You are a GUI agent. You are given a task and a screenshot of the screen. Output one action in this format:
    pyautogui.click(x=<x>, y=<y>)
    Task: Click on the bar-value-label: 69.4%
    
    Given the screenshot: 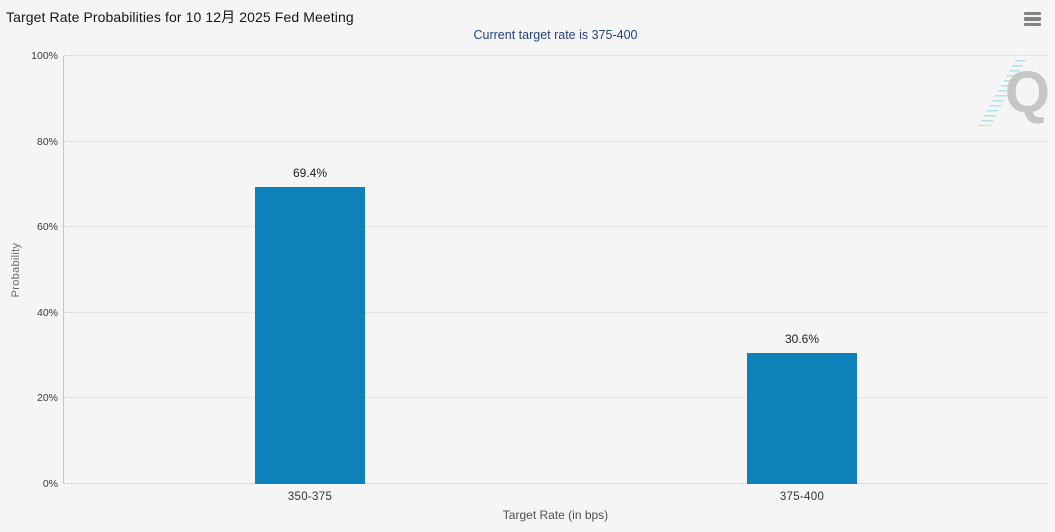 What is the action you would take?
    pyautogui.click(x=310, y=172)
    